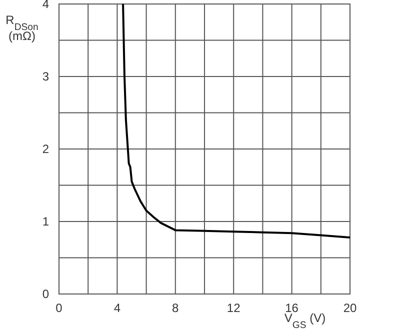 The height and width of the screenshot is (335, 400). Describe the element at coordinates (233, 308) in the screenshot. I see `x-tick-label: 12` at that location.